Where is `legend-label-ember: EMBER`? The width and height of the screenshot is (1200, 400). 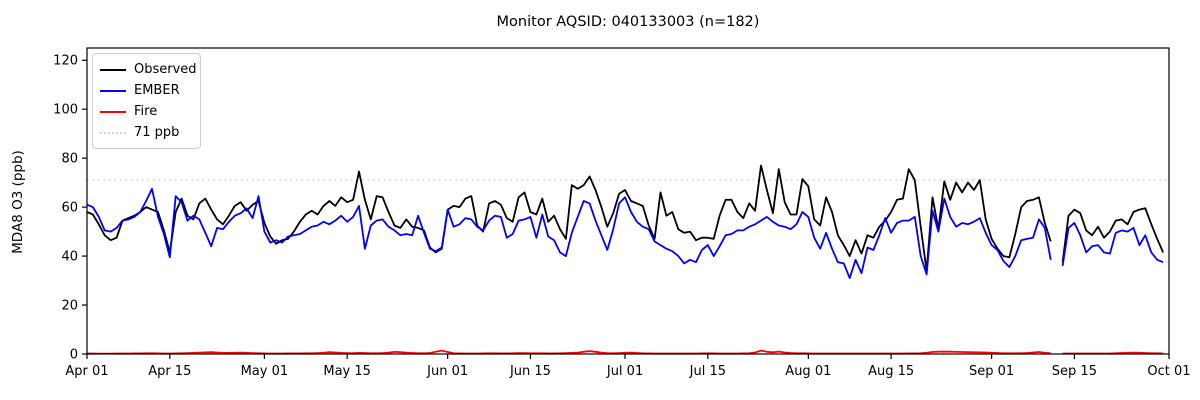
legend-label-ember: EMBER is located at coordinates (157, 90).